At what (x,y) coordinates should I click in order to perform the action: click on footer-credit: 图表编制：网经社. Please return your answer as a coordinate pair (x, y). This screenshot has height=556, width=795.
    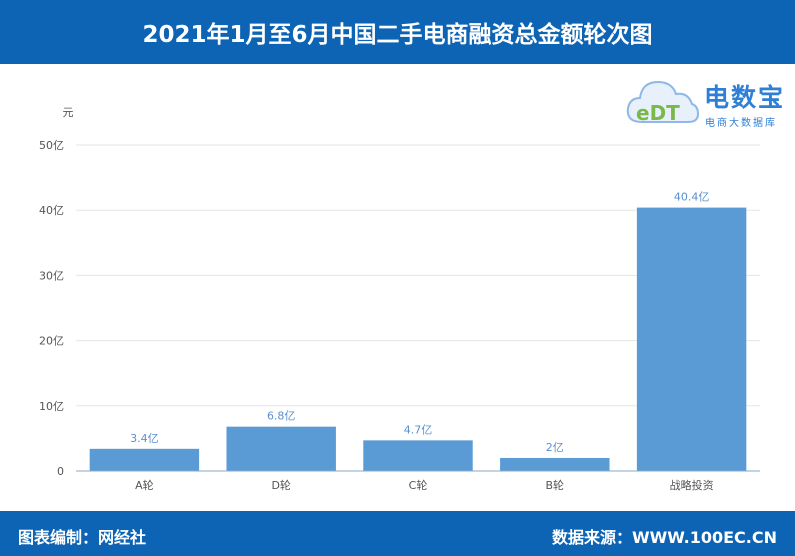
    Looking at the image, I should click on (82, 537).